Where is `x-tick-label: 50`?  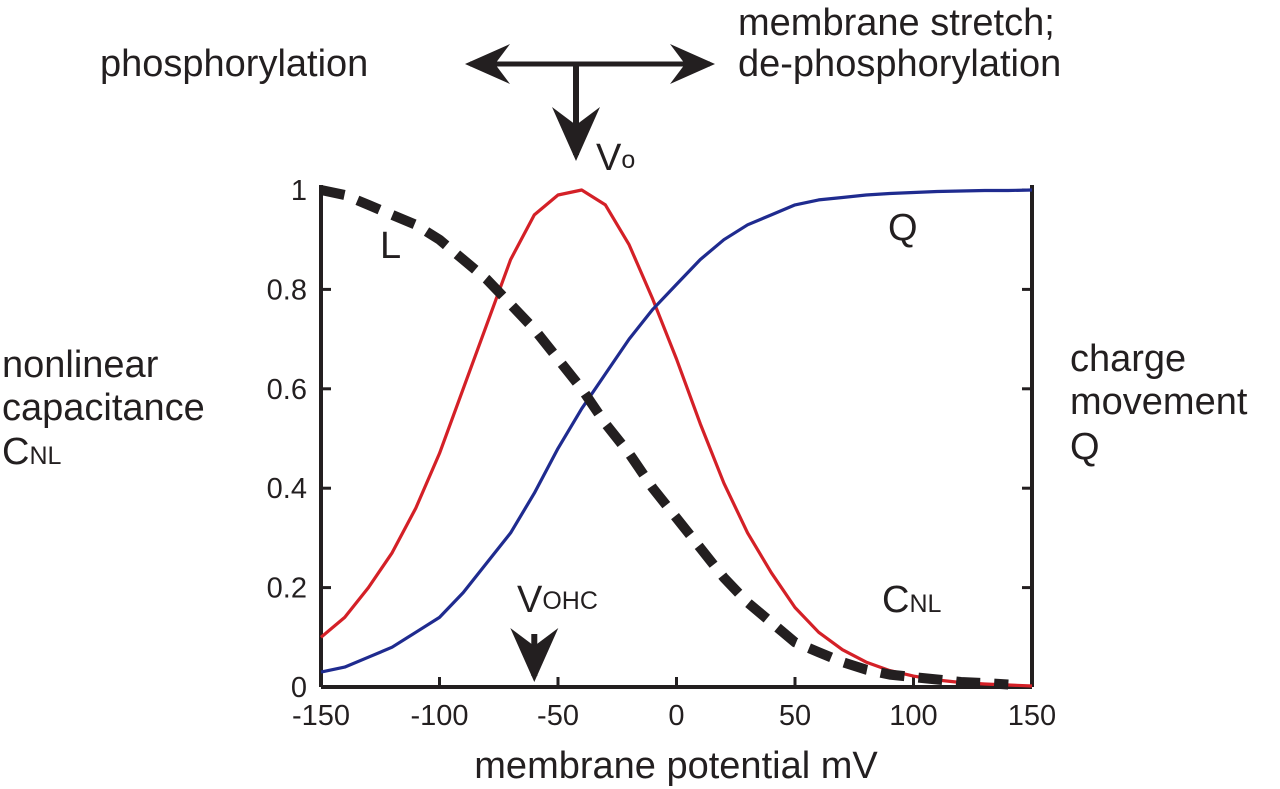 x-tick-label: 50 is located at coordinates (795, 716).